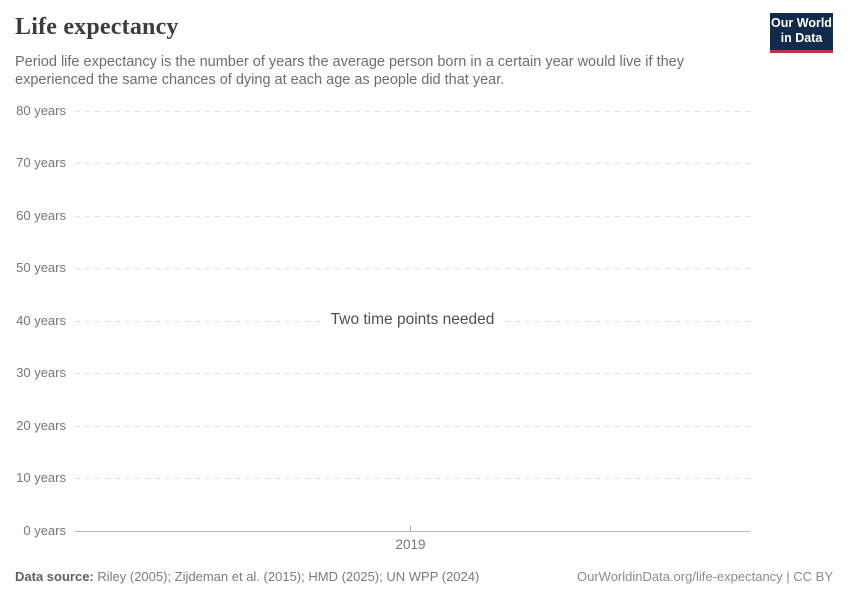 This screenshot has width=850, height=600. I want to click on y-axis-tick-label: 40 years, so click(41, 320).